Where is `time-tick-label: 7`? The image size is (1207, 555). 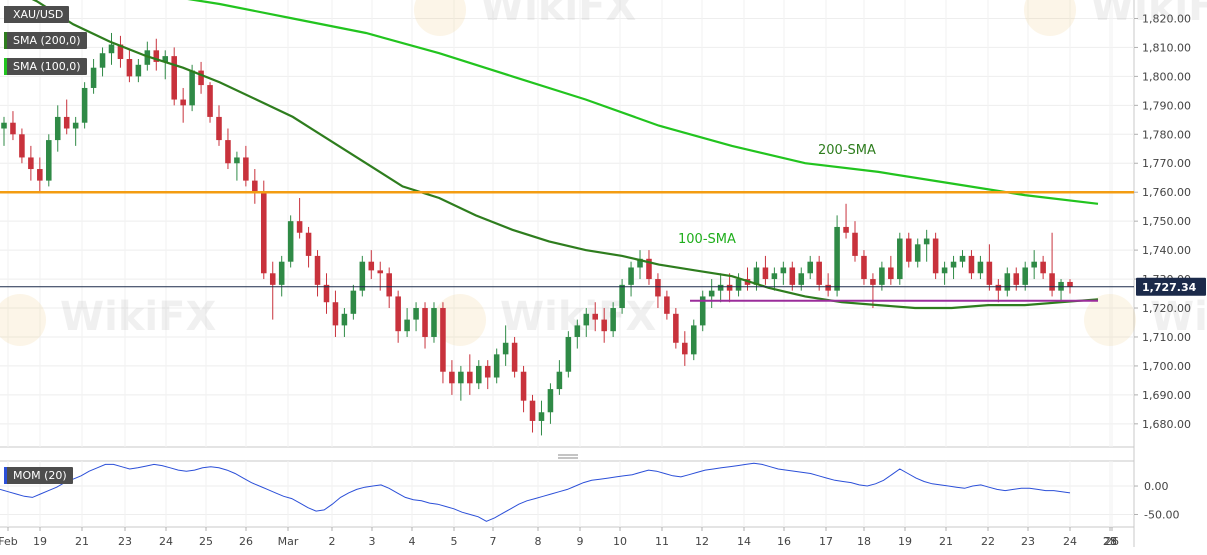 time-tick-label: 7 is located at coordinates (493, 541).